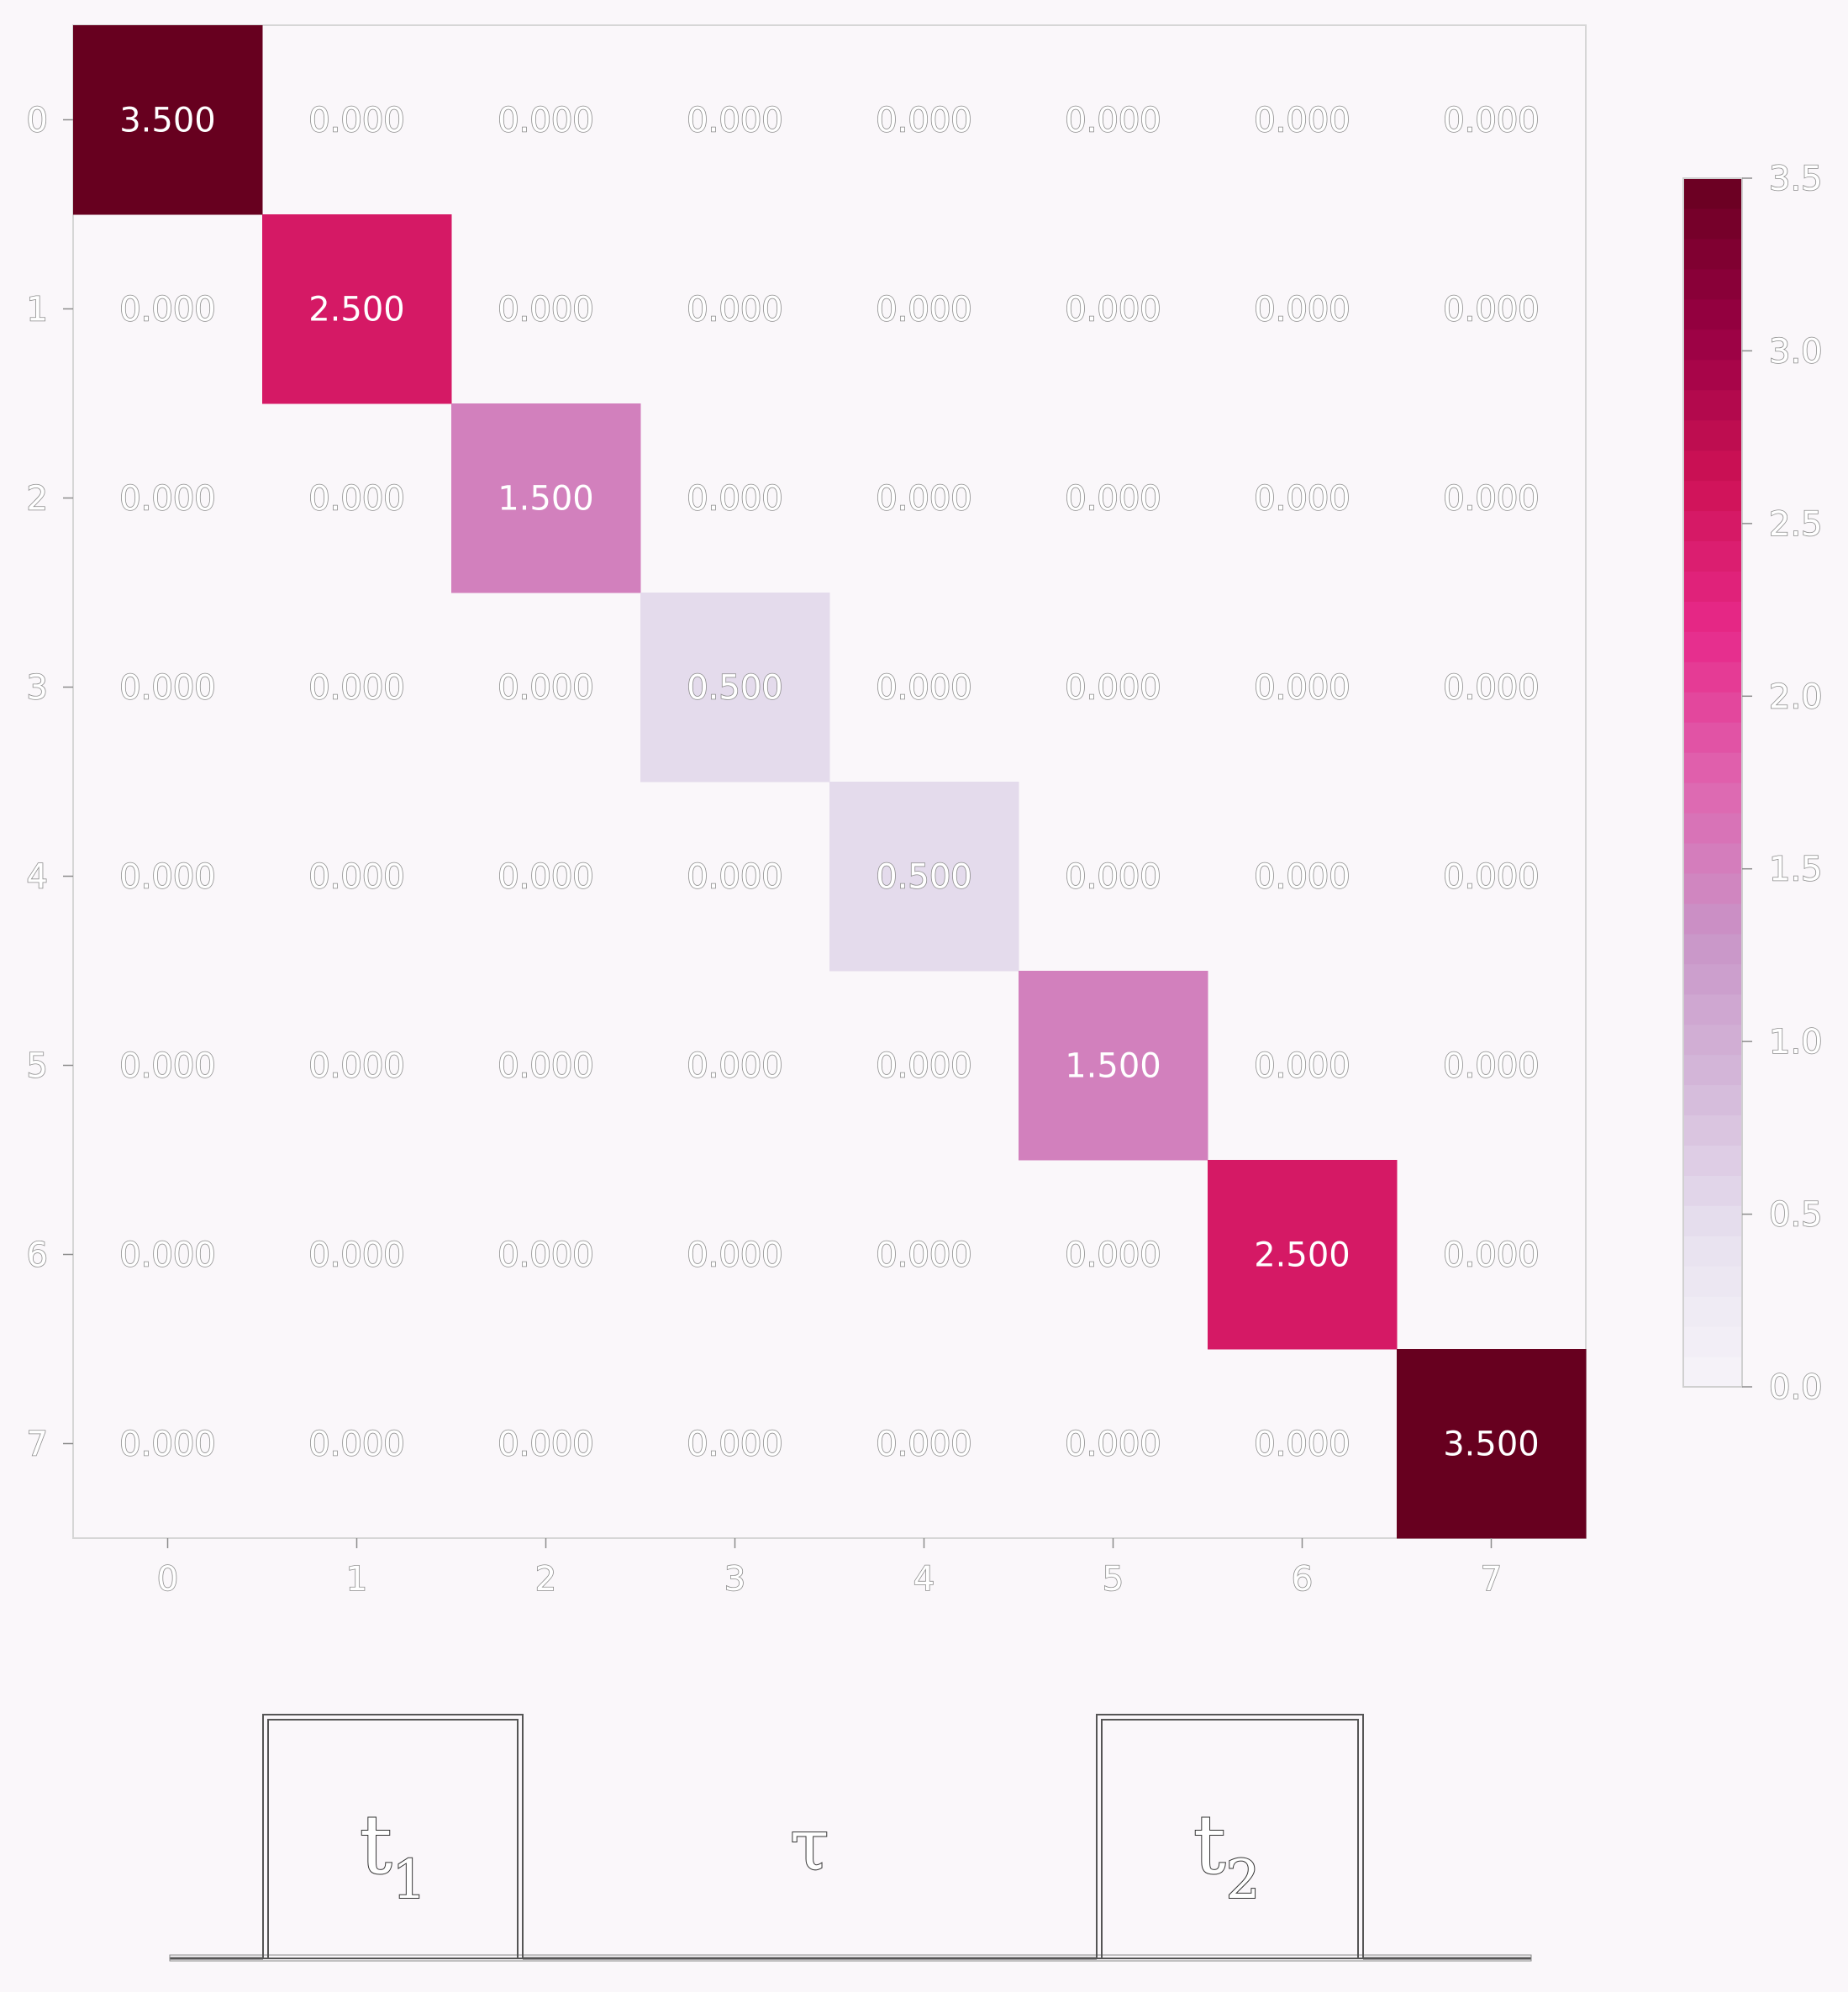  I want to click on heatmap-cell-label: 3.500, so click(1491, 1444).